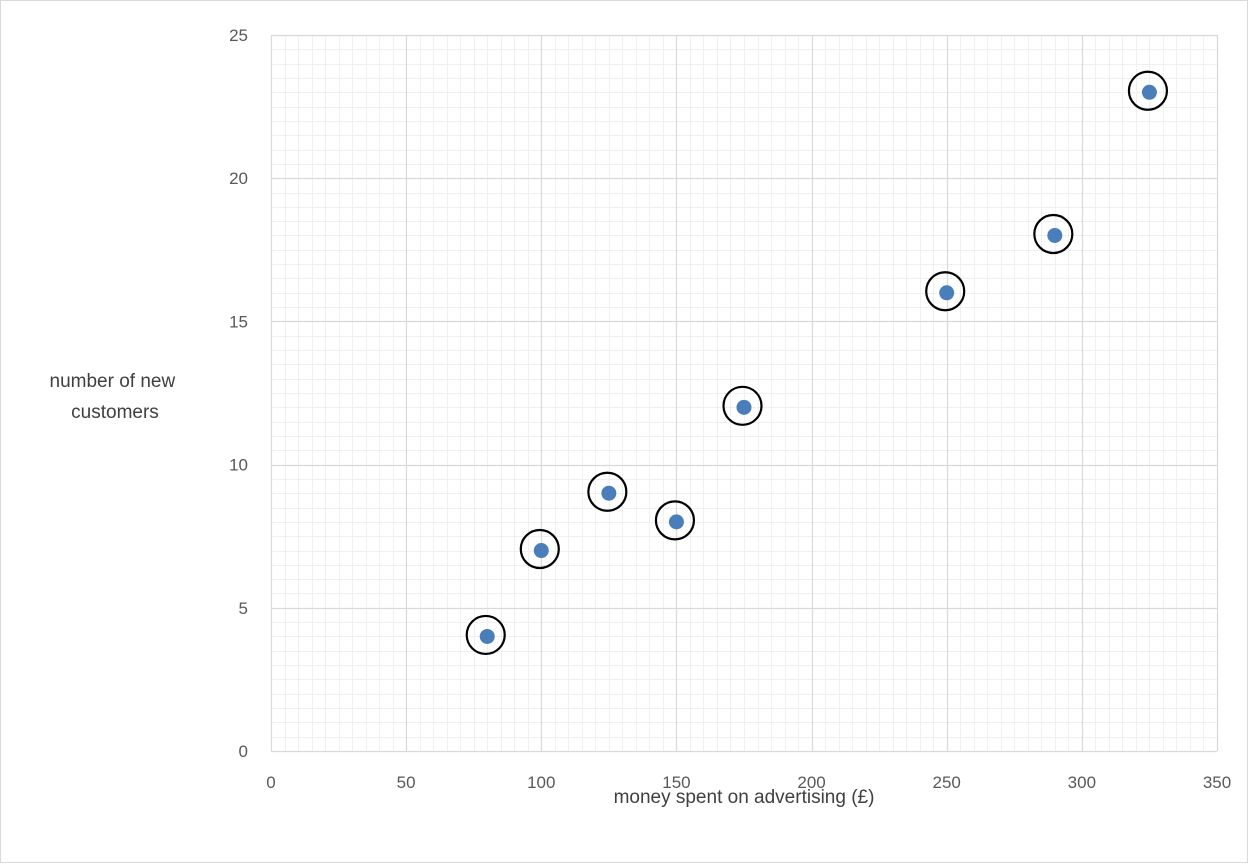  What do you see at coordinates (1217, 782) in the screenshot?
I see `x-tick-label: 350` at bounding box center [1217, 782].